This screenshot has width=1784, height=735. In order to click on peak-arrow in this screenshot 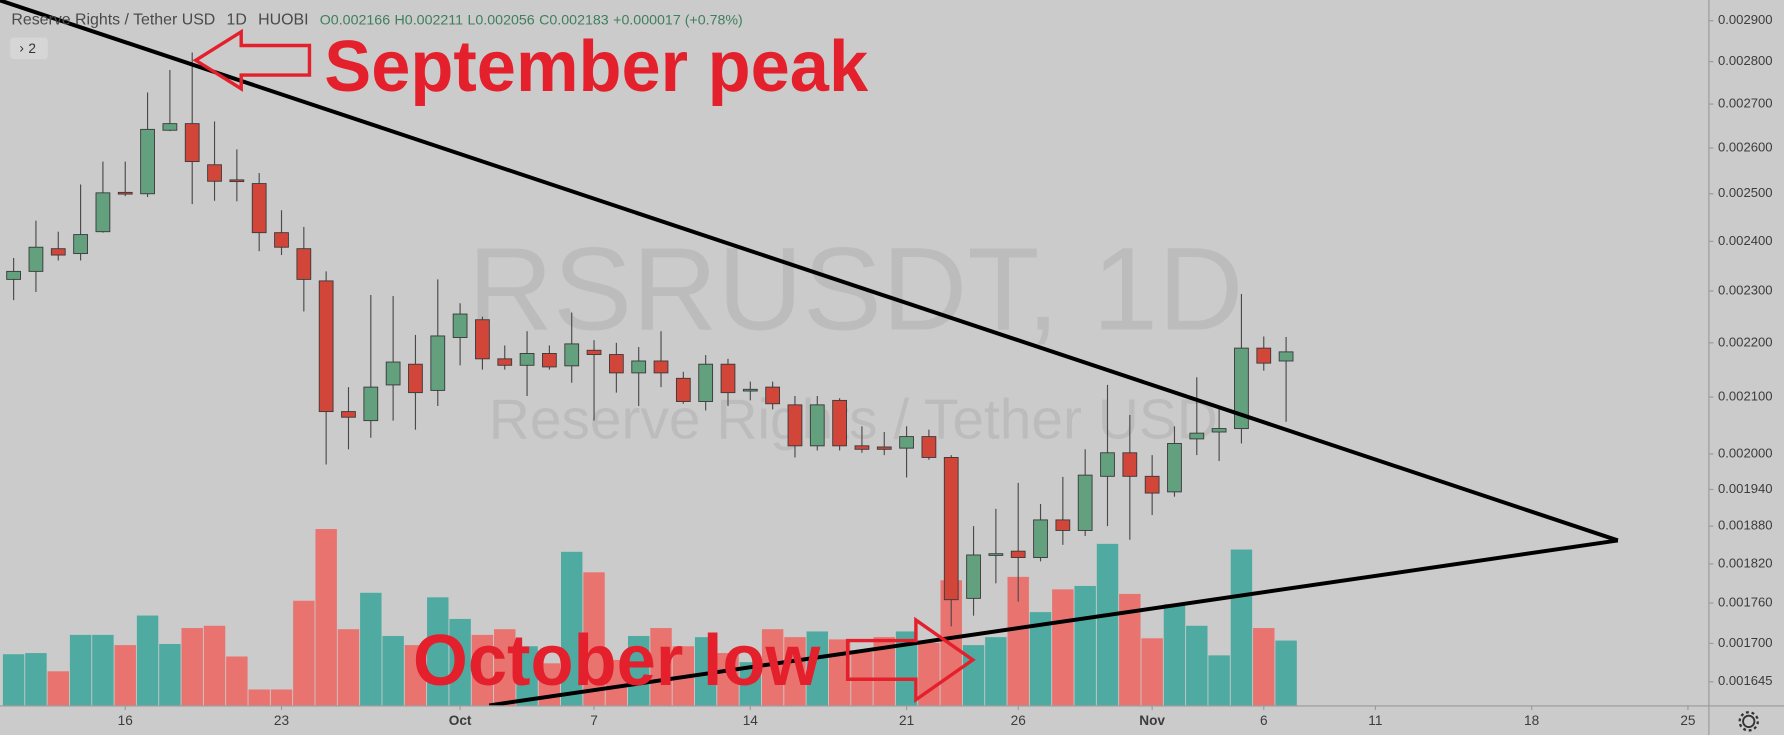, I will do `click(252, 60)`.